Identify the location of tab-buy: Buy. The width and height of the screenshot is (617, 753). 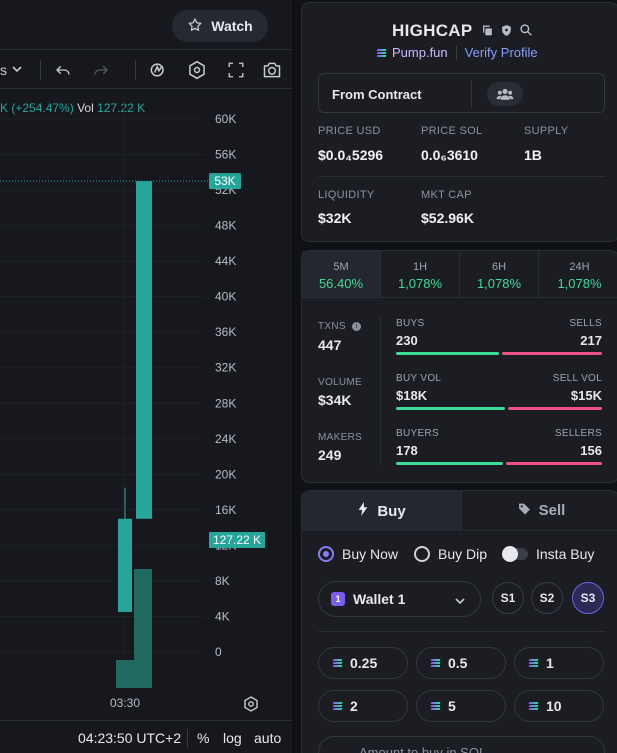
(382, 511).